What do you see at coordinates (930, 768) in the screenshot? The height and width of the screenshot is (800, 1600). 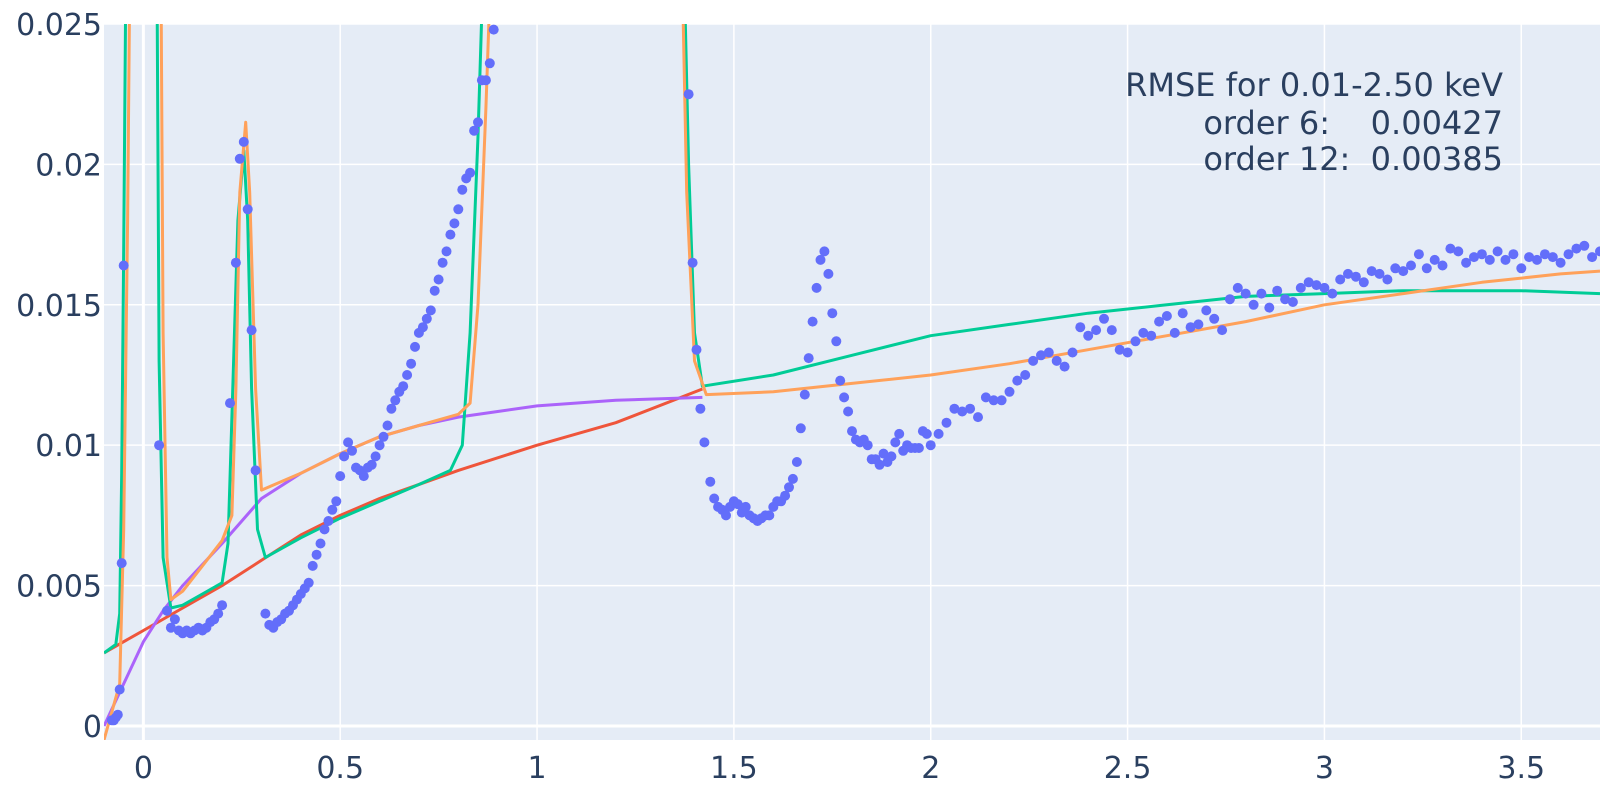 I see `x-tick-label: 2` at bounding box center [930, 768].